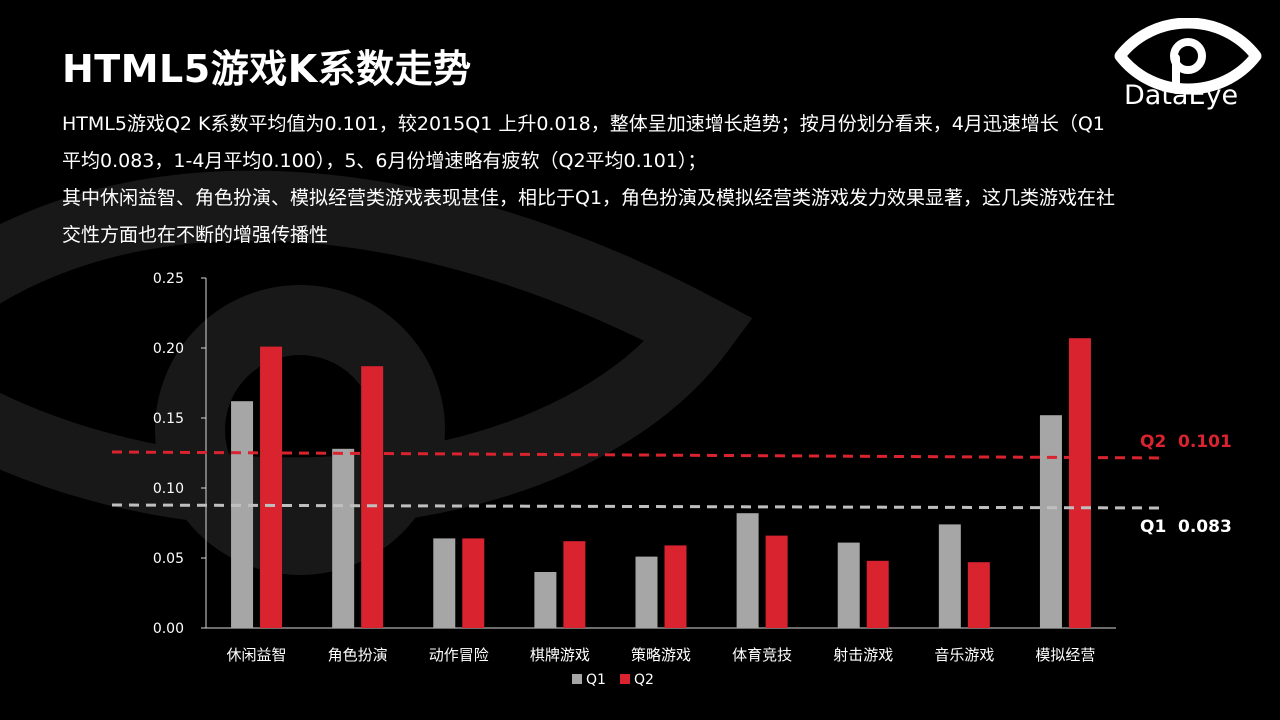 The height and width of the screenshot is (720, 1280). I want to click on y-tick-label: 0.10, so click(168, 489).